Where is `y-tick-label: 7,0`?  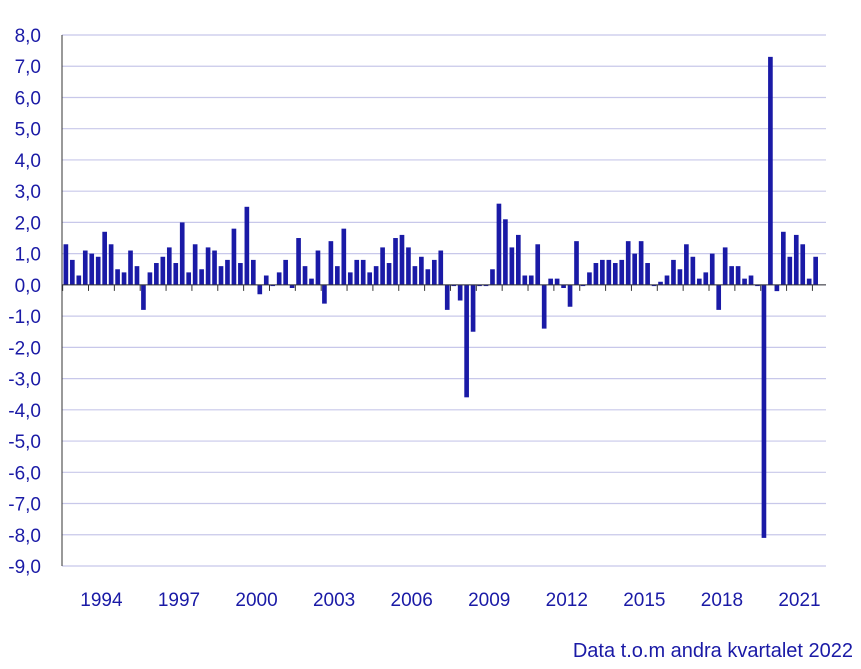
y-tick-label: 7,0 is located at coordinates (28, 67).